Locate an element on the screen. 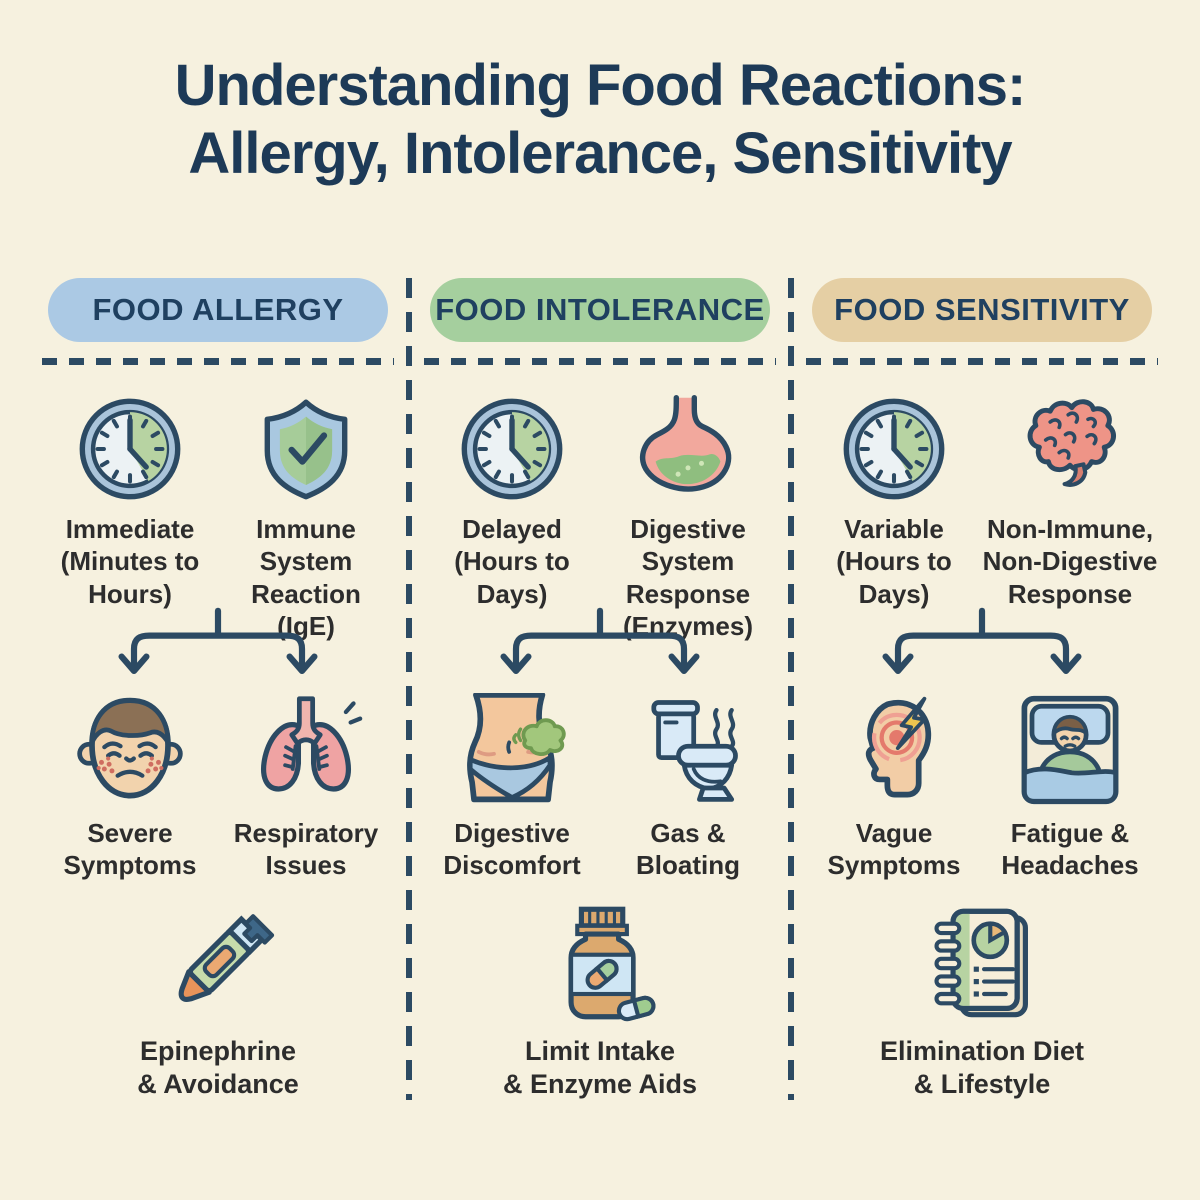 The height and width of the screenshot is (1200, 1200). header-food-intolerance: FOOD INTOLERANCE is located at coordinates (600, 309).